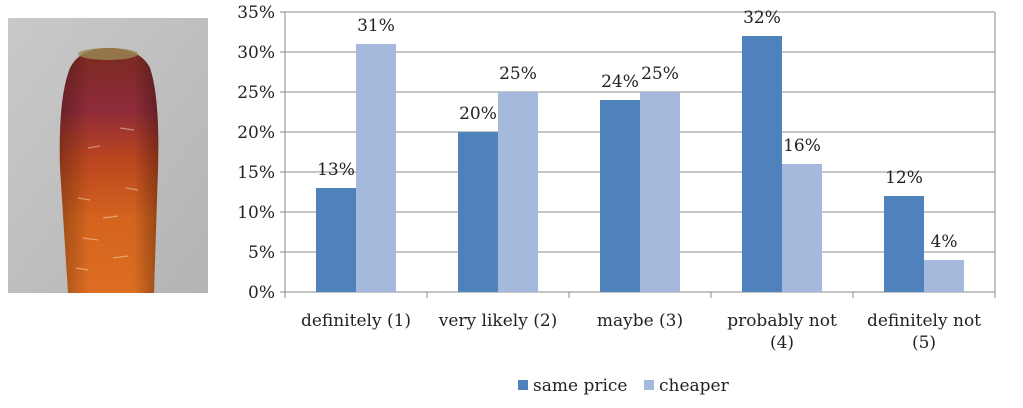 The width and height of the screenshot is (1023, 408). Describe the element at coordinates (944, 242) in the screenshot. I see `data-label: 4%` at that location.